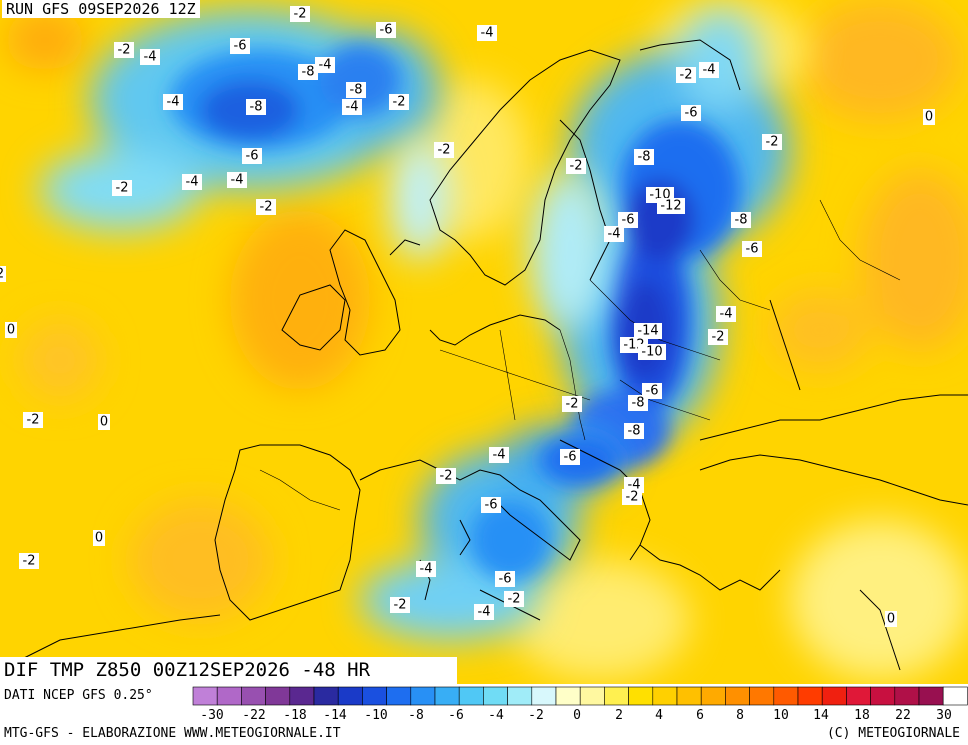  What do you see at coordinates (670, 206) in the screenshot?
I see `svg-text: -12` at bounding box center [670, 206].